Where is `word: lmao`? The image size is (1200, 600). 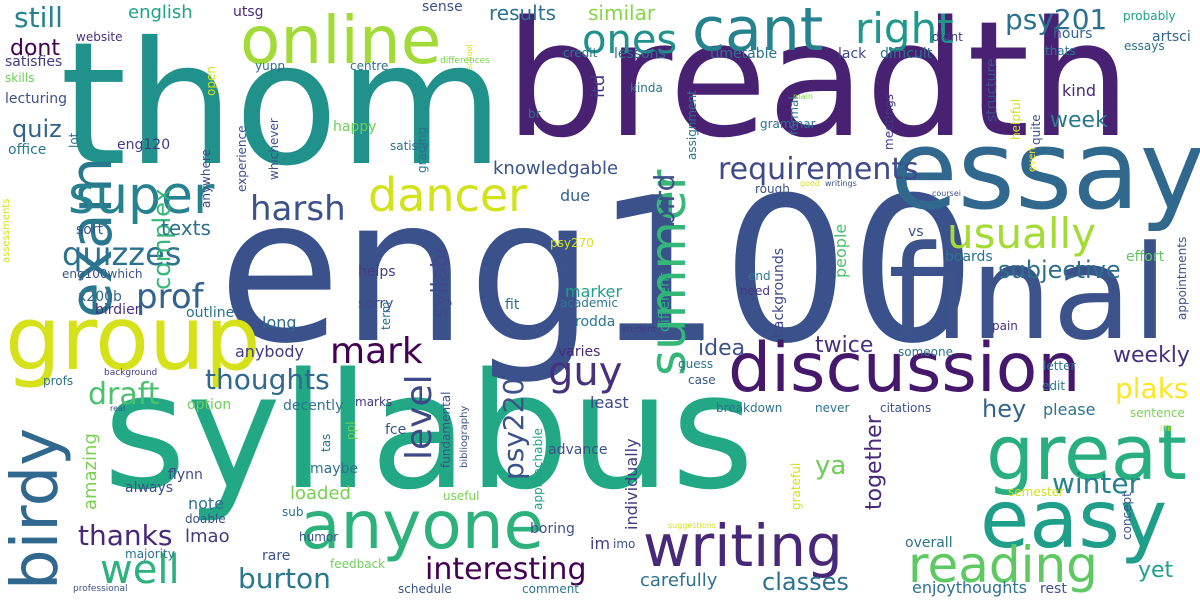 word: lmao is located at coordinates (207, 536).